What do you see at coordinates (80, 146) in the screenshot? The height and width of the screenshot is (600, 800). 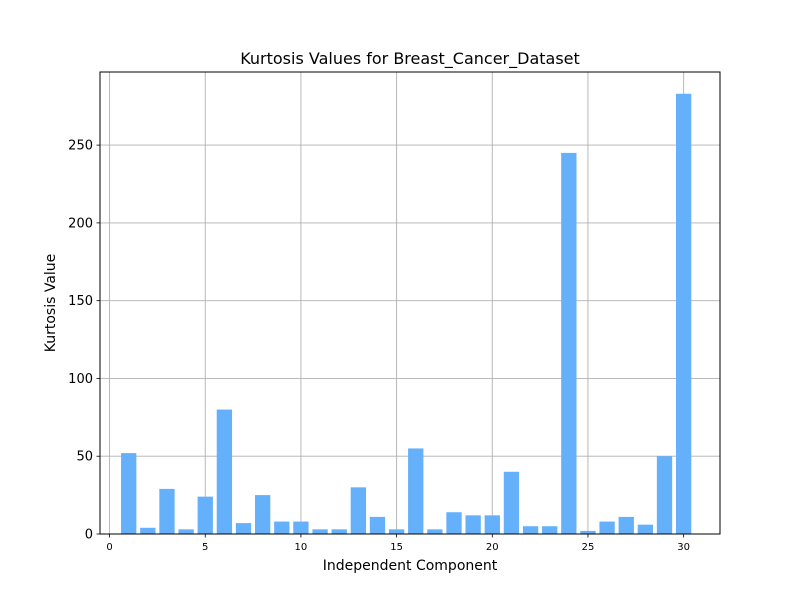 I see `y-tick-label: 250` at bounding box center [80, 146].